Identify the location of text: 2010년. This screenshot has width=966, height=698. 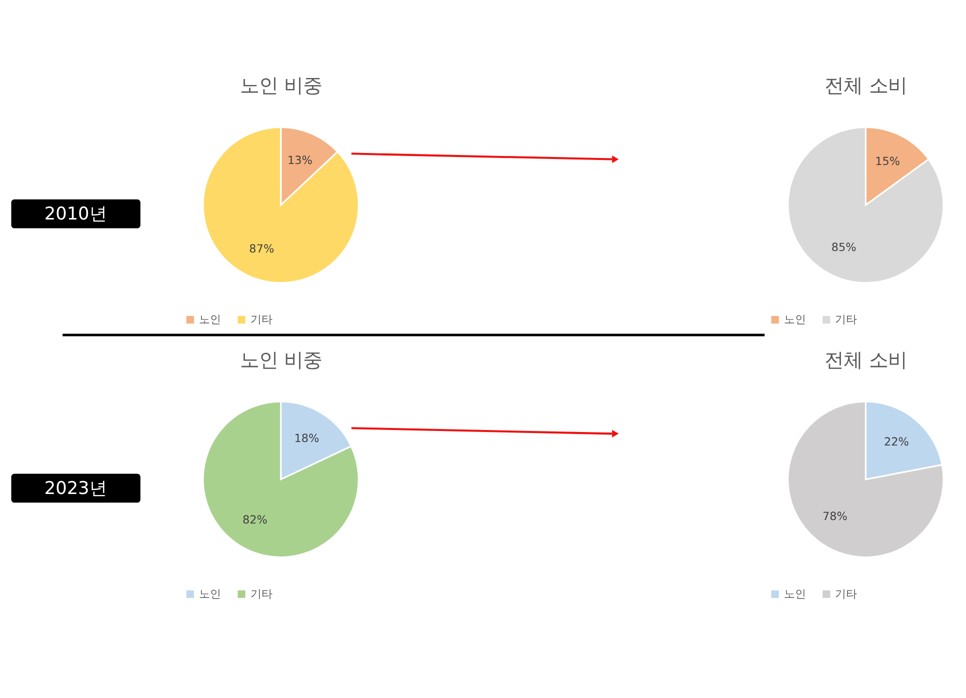
(76, 214).